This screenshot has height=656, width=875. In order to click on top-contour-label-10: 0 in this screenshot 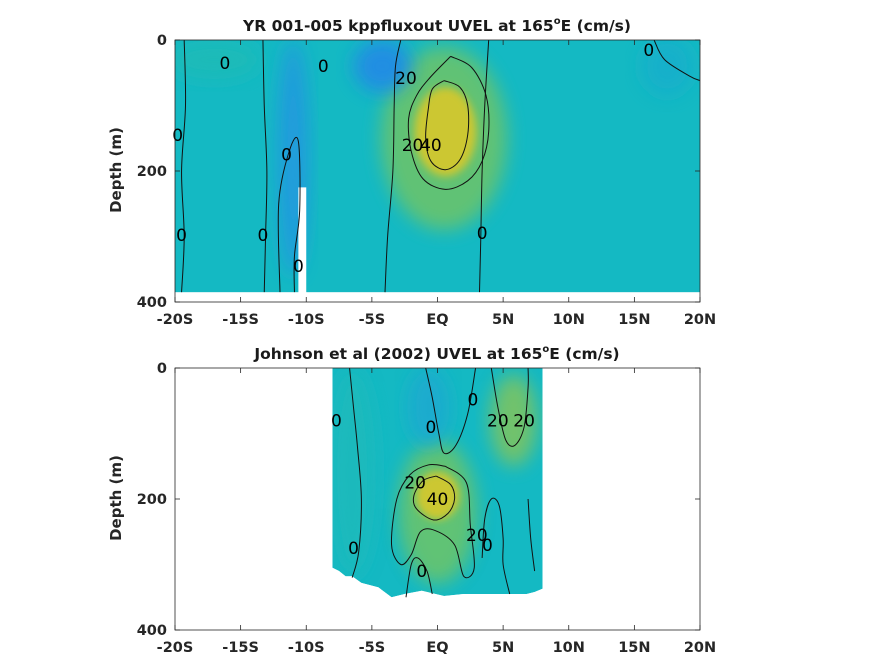, I will do `click(482, 234)`.